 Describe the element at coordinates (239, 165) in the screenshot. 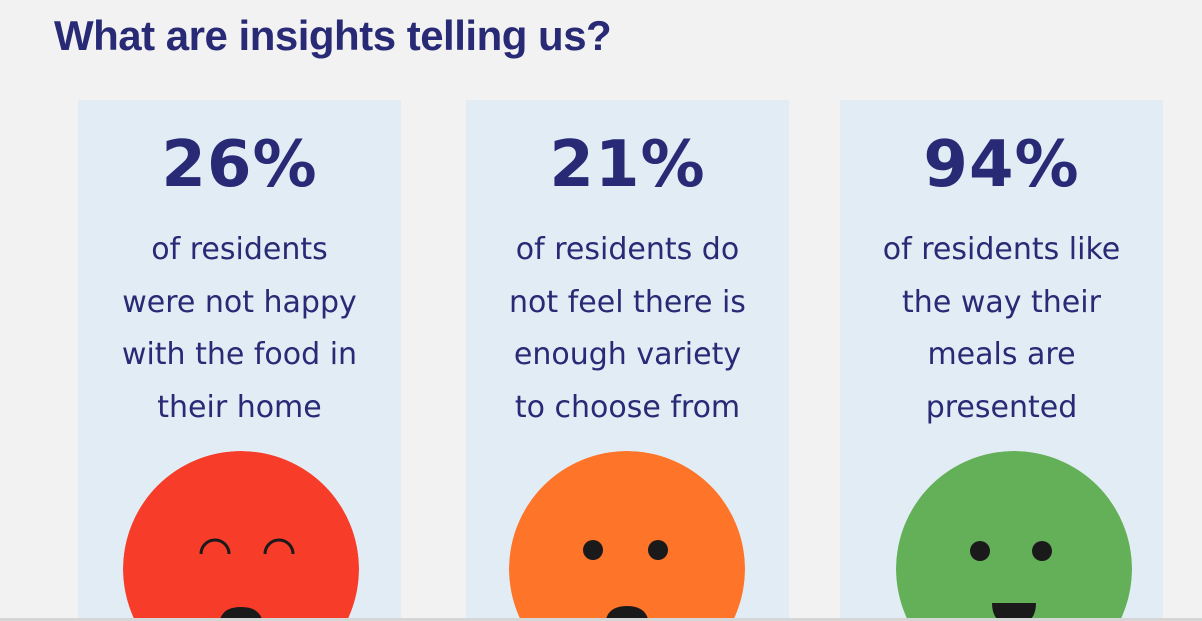

I see `insight-percent: 26%` at that location.